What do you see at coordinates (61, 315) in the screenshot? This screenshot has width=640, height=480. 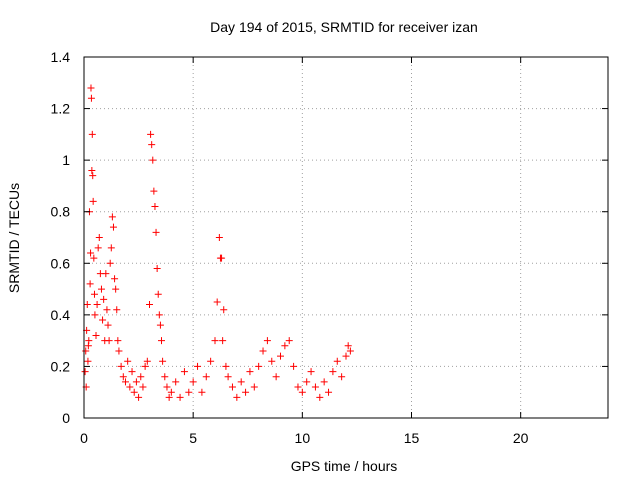 I see `y-tick-label: 0.4` at bounding box center [61, 315].